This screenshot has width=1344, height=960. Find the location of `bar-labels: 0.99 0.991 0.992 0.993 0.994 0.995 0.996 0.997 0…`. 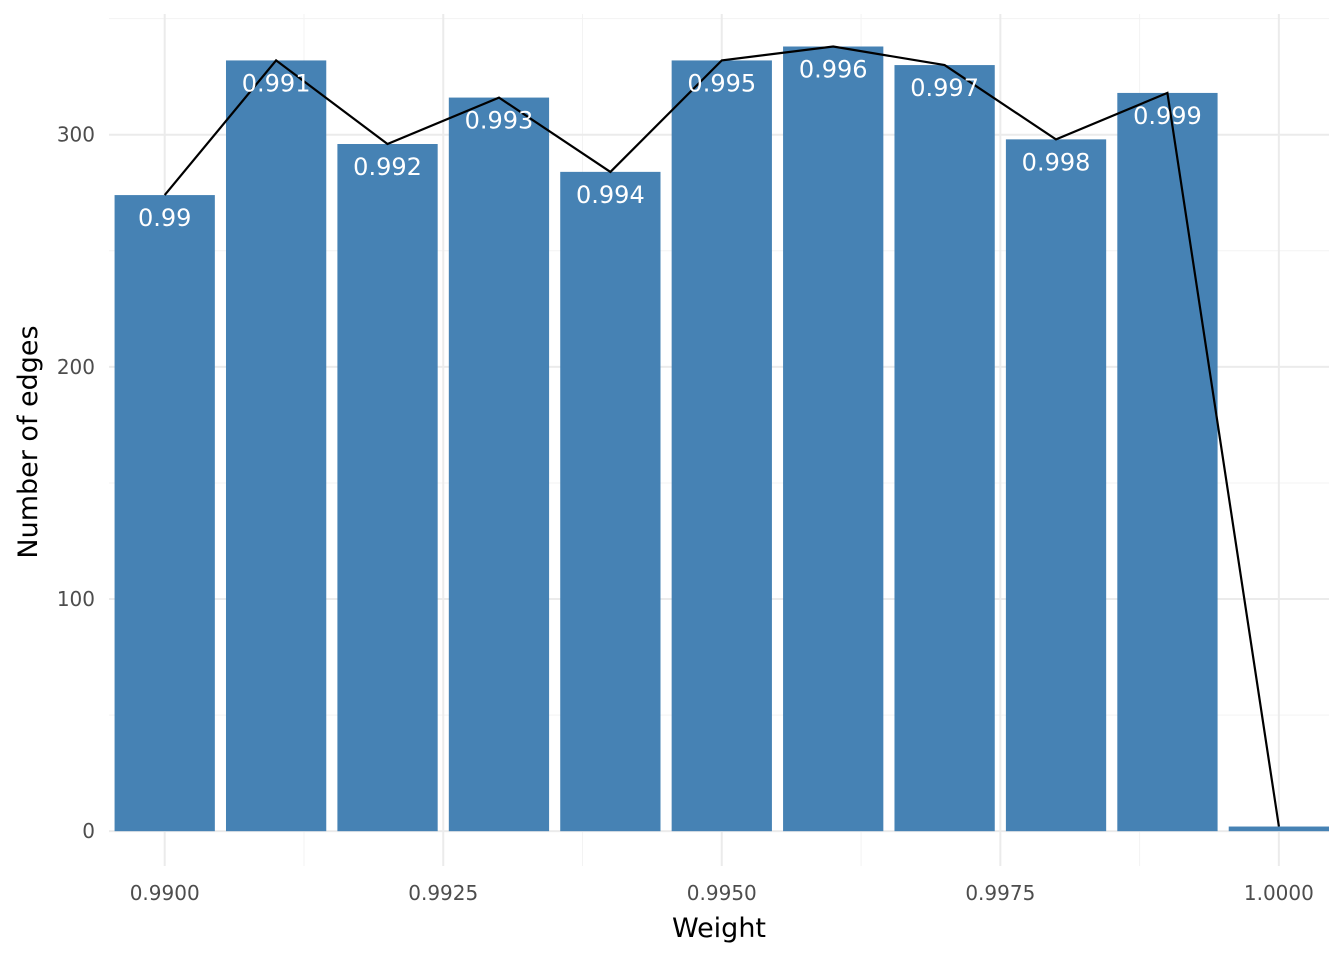

bar-labels: 0.99 0.991 0.992 0.993 0.994 0.995 0.996 0.997 0… is located at coordinates (670, 144).